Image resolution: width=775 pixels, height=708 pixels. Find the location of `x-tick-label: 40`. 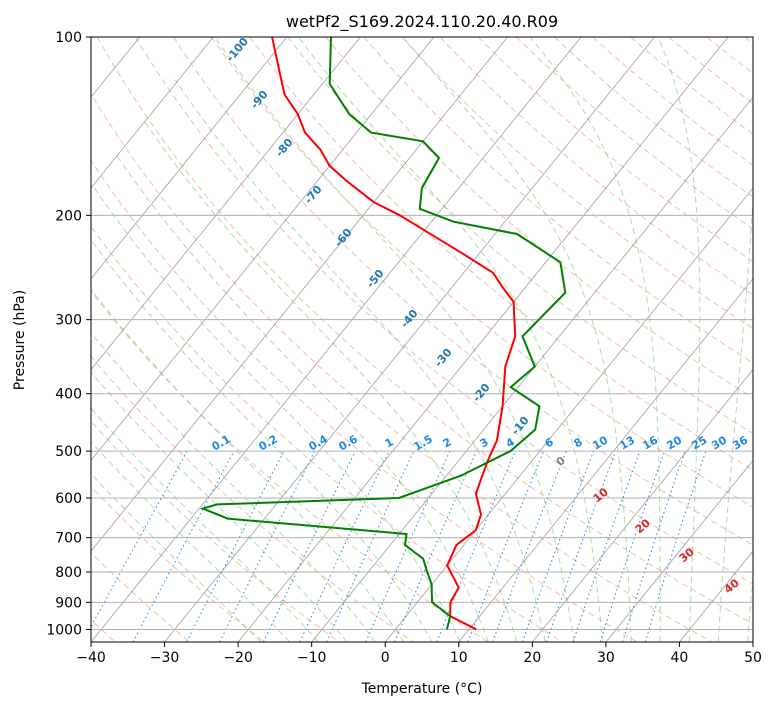

x-tick-label: 40 is located at coordinates (680, 658).